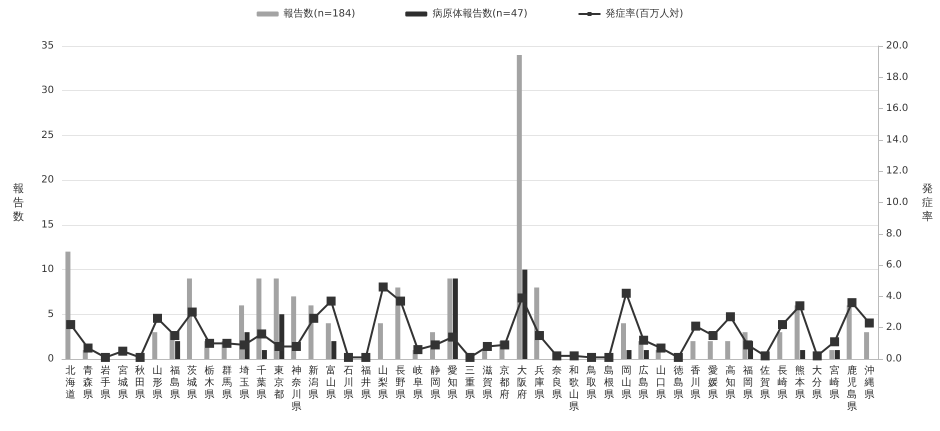  I want to click on legend-label: 報告数(n=184), so click(320, 14).